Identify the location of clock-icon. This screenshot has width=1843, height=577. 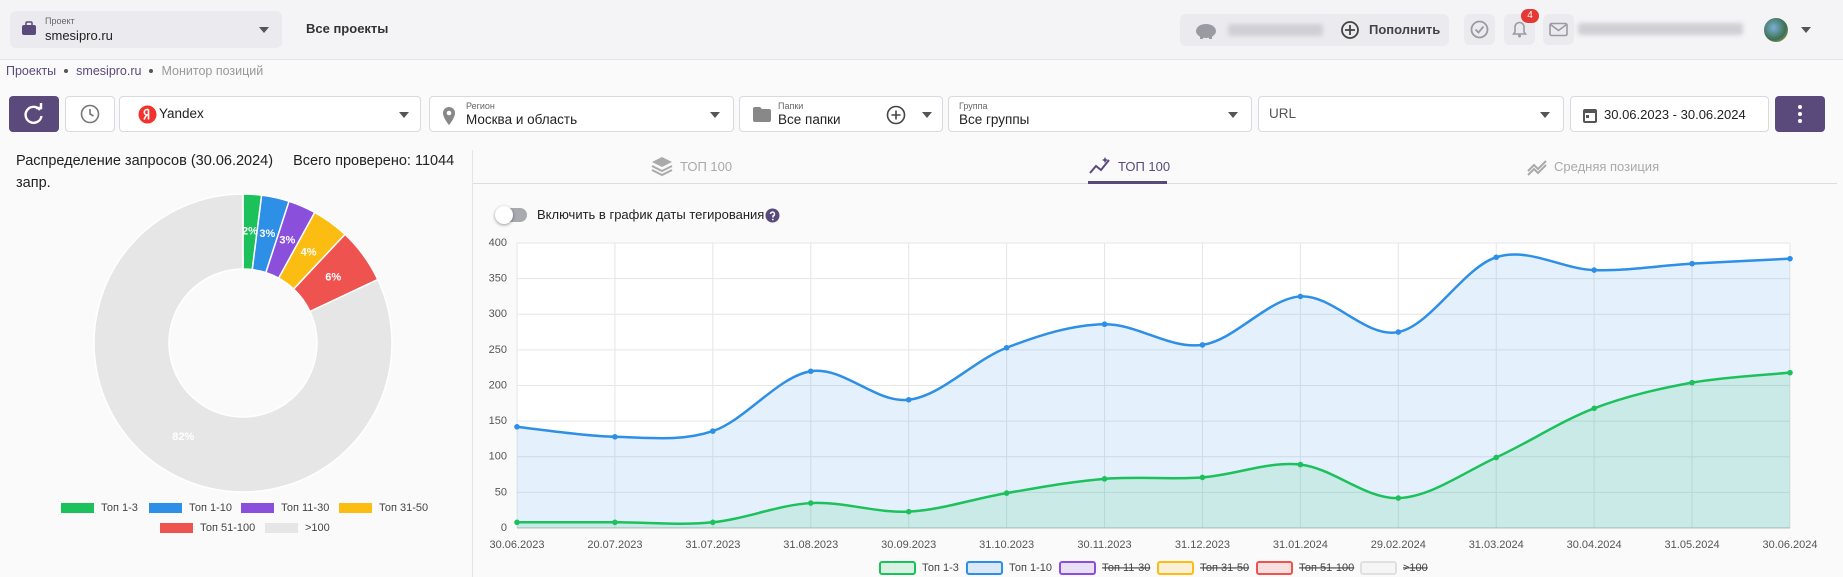
(90, 114).